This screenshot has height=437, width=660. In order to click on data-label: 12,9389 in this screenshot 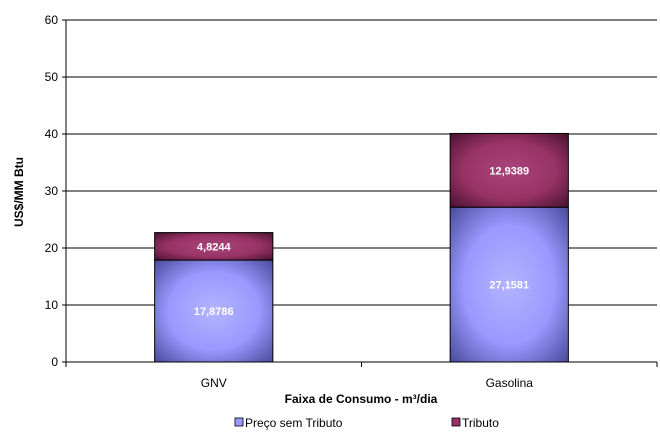, I will do `click(509, 171)`.